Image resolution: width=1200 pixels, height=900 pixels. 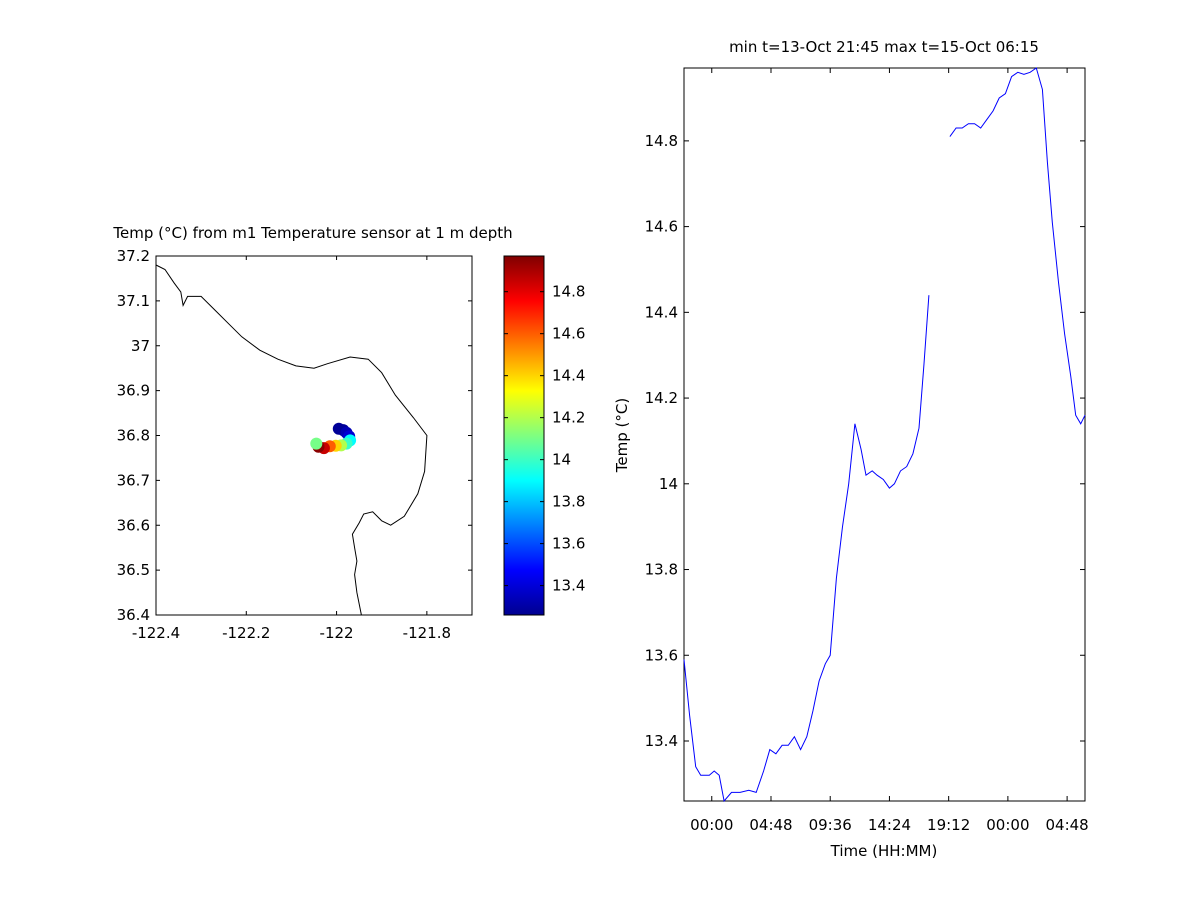 What do you see at coordinates (568, 376) in the screenshot?
I see `colorbar-tick-label: 14.4` at bounding box center [568, 376].